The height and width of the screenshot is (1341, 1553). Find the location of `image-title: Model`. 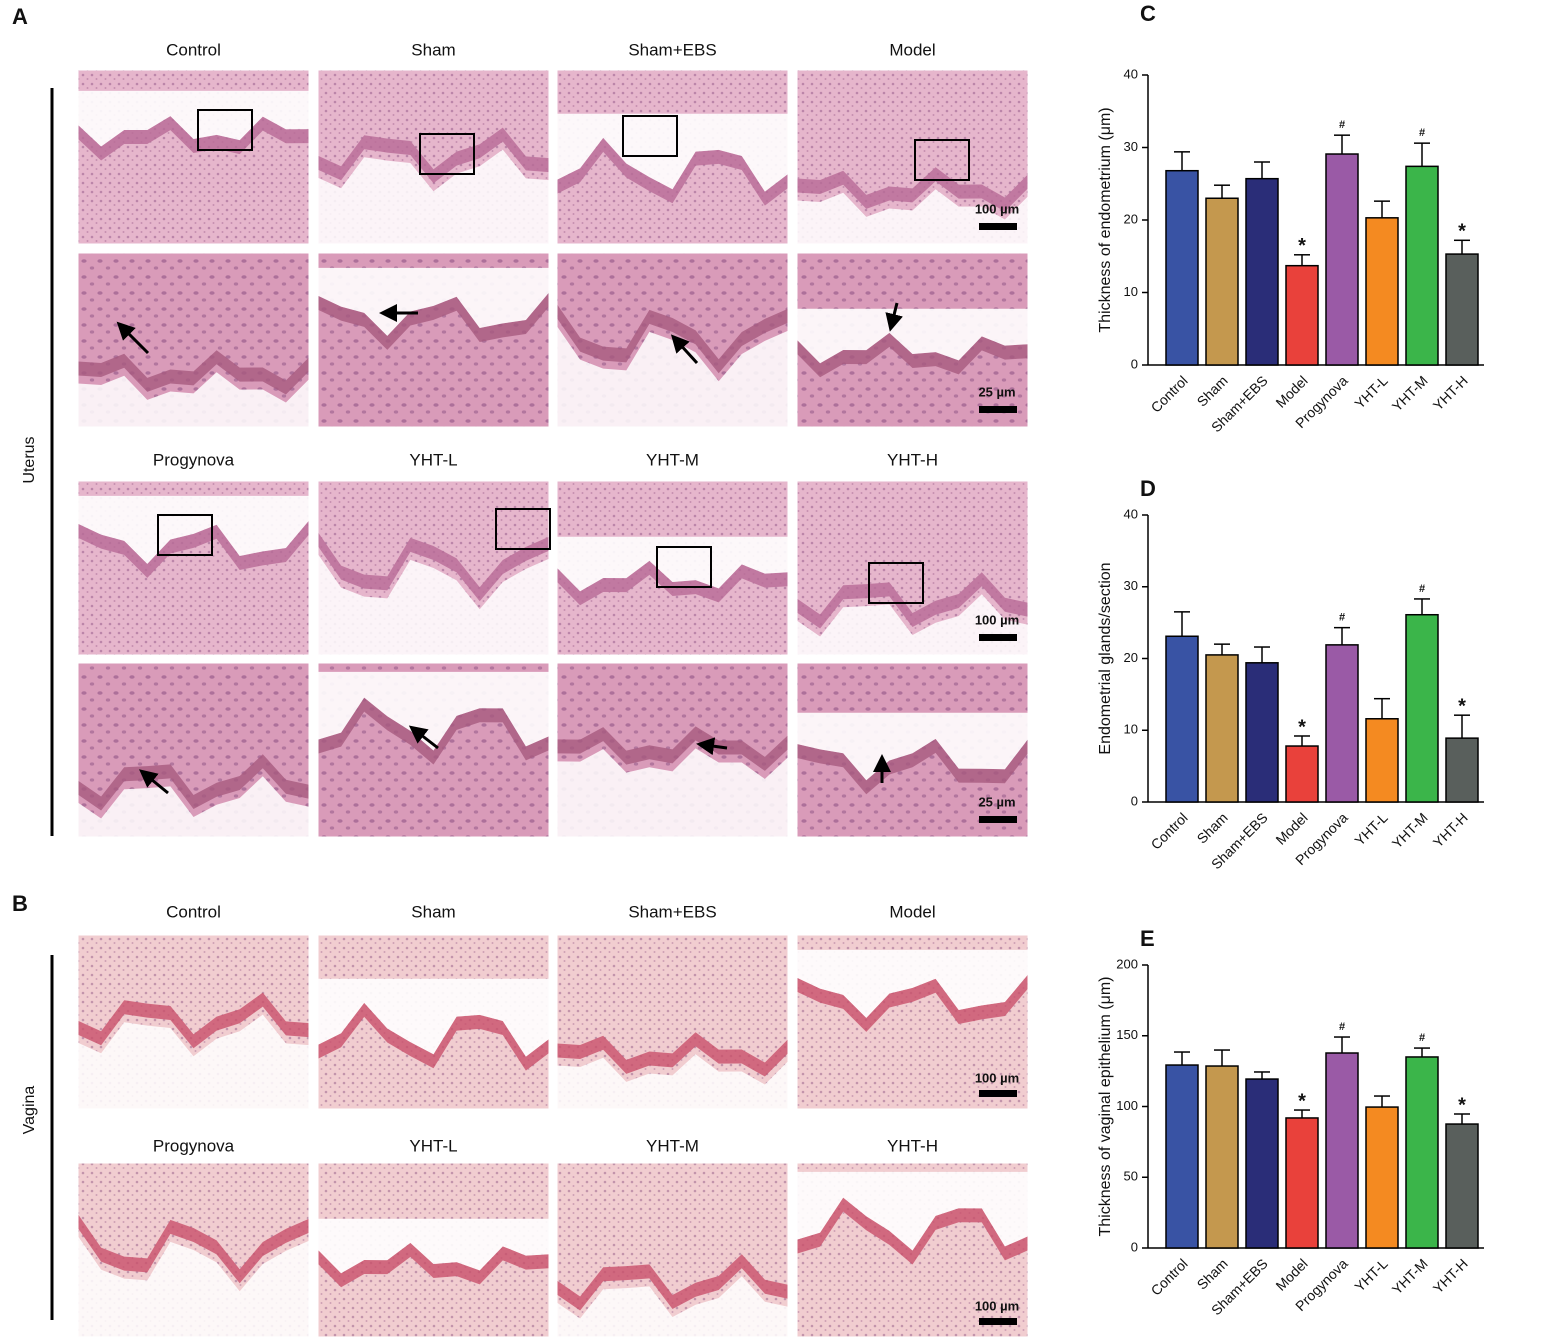

image-title: Model is located at coordinates (912, 49).